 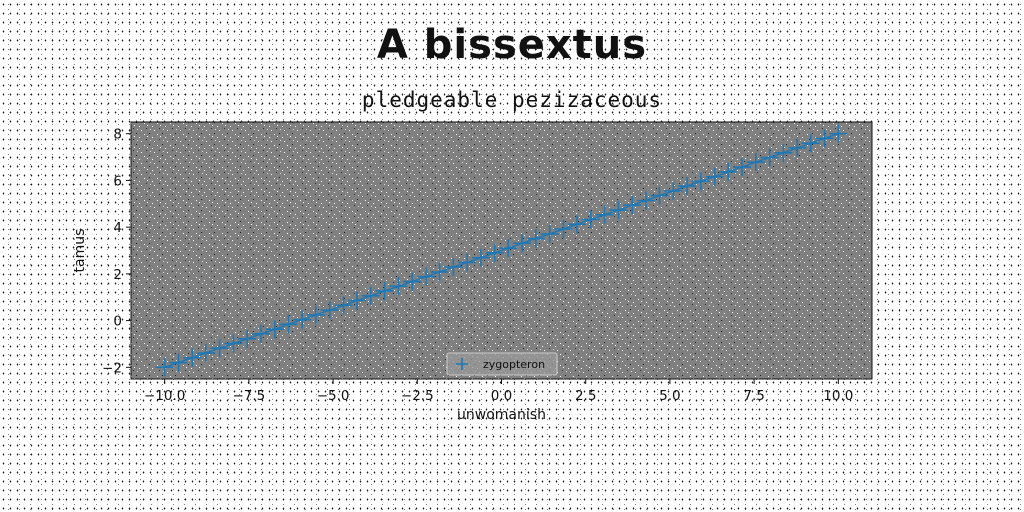 What do you see at coordinates (116, 251) in the screenshot?
I see `y-axis: −2 0 2 4 6 8` at bounding box center [116, 251].